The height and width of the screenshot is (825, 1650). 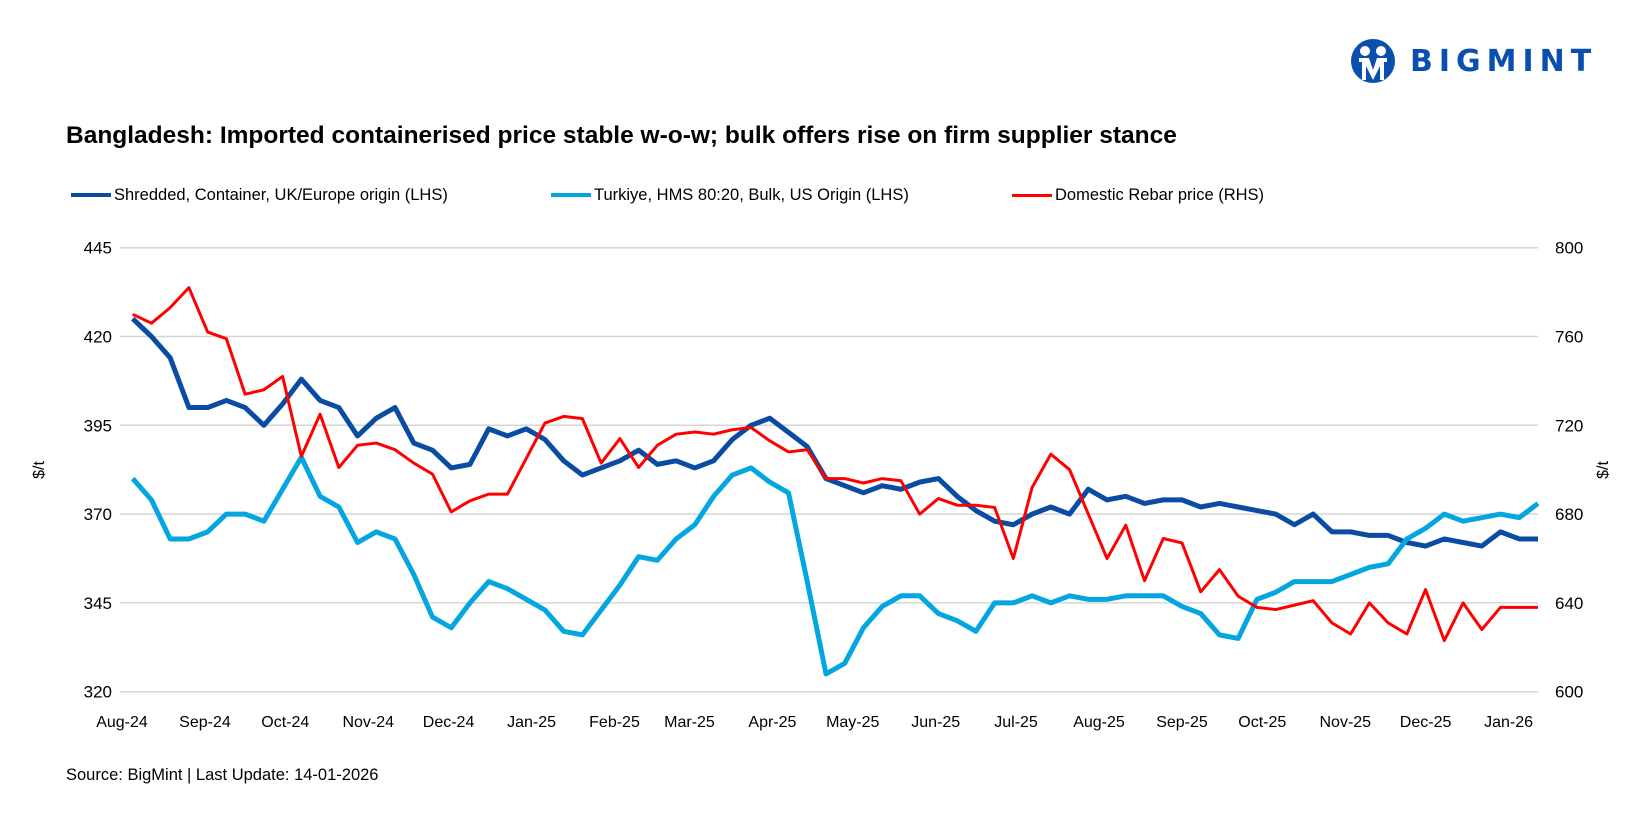 I want to click on y-tick-label-left: 320, so click(x=98, y=692).